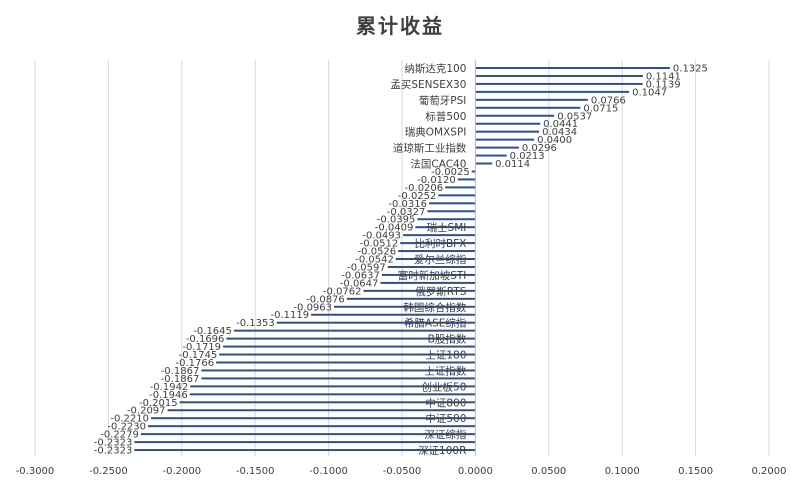  Describe the element at coordinates (608, 100) in the screenshot. I see `data-label: 0.0766` at that location.